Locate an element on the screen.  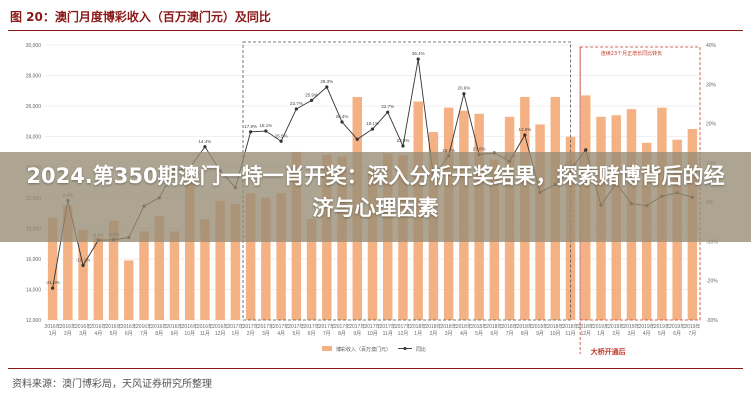
period-note: 连续23个月正增长同比转负 is located at coordinates (631, 53).